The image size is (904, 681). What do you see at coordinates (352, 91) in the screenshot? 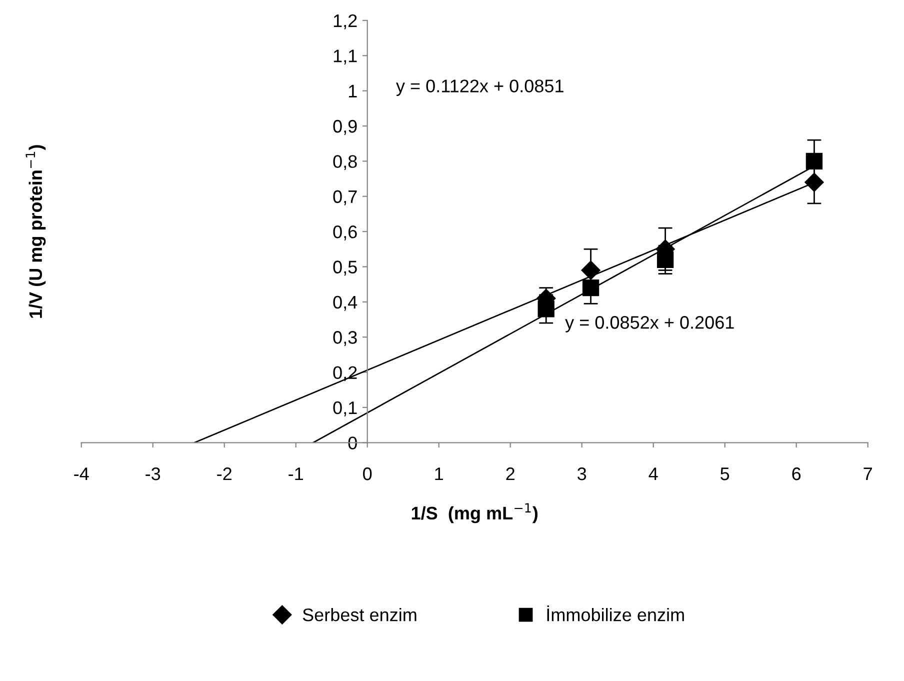
I see `y-tick-label: 1` at bounding box center [352, 91].